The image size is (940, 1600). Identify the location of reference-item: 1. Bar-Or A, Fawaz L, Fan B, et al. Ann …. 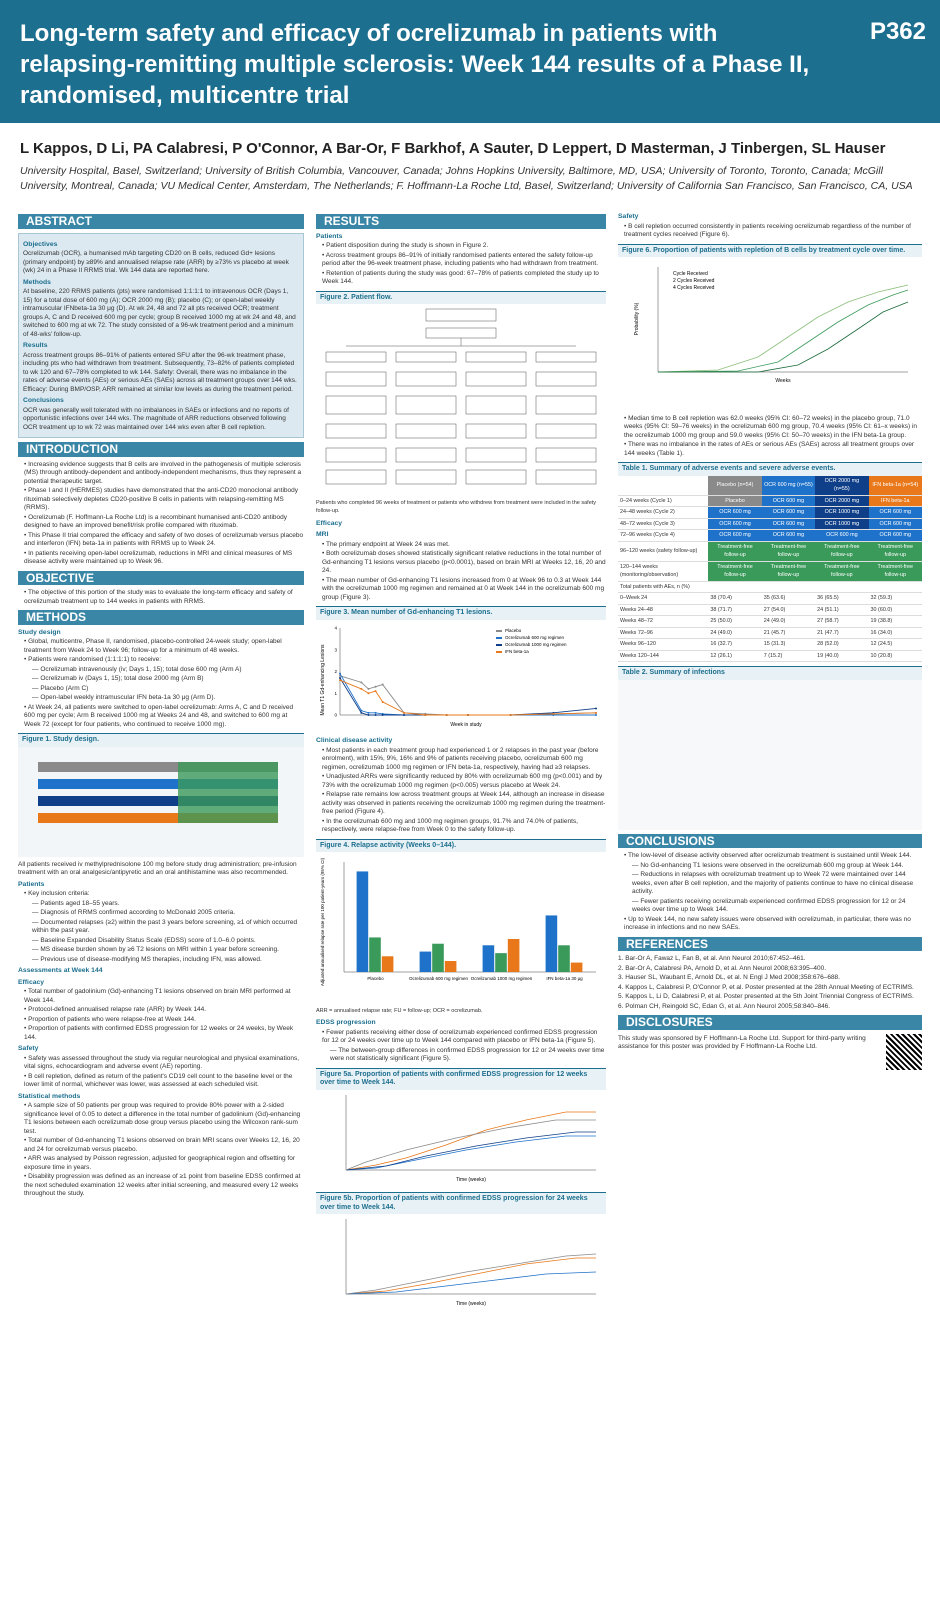
(712, 958).